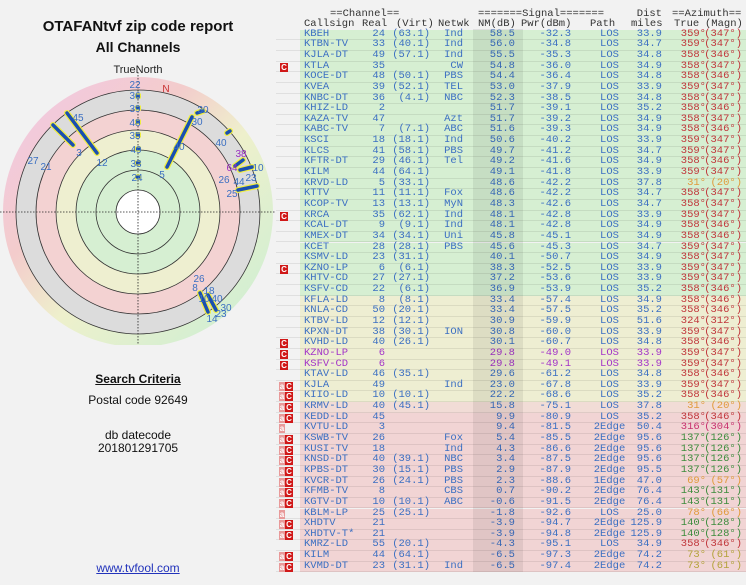  What do you see at coordinates (511, 119) in the screenshot?
I see `table-row: KAZA-TV 47 Azt 51.7 -39.2 LOS 34.9 358° (347°)` at bounding box center [511, 119].